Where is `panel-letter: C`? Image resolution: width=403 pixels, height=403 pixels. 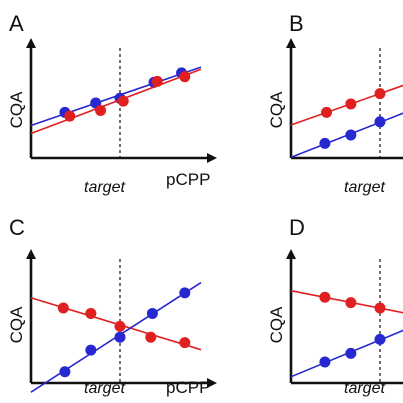 panel-letter: C is located at coordinates (17, 227).